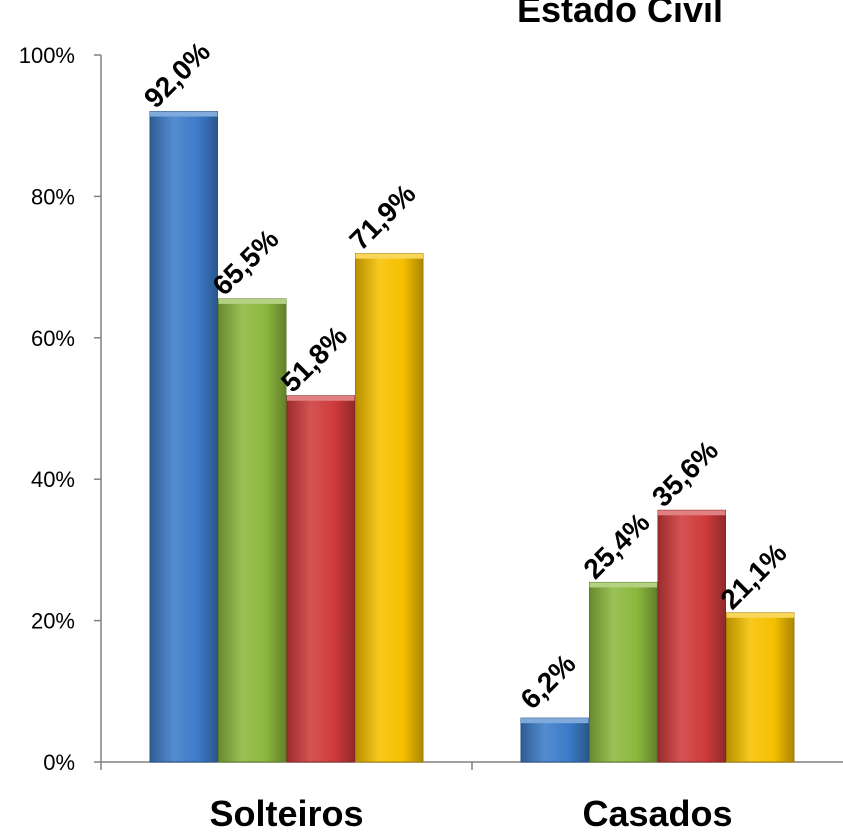  Describe the element at coordinates (620, 15) in the screenshot. I see `chart-title: Estado Civil` at that location.